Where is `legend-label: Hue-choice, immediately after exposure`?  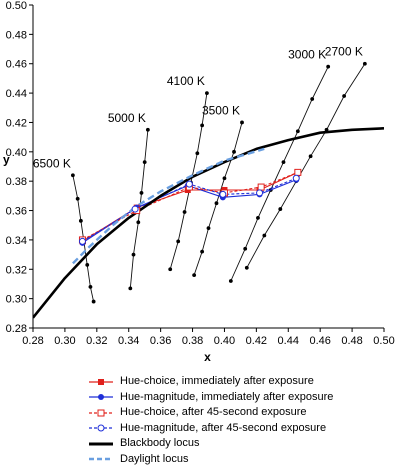
legend-label: Hue-choice, immediately after exposure is located at coordinates (217, 381).